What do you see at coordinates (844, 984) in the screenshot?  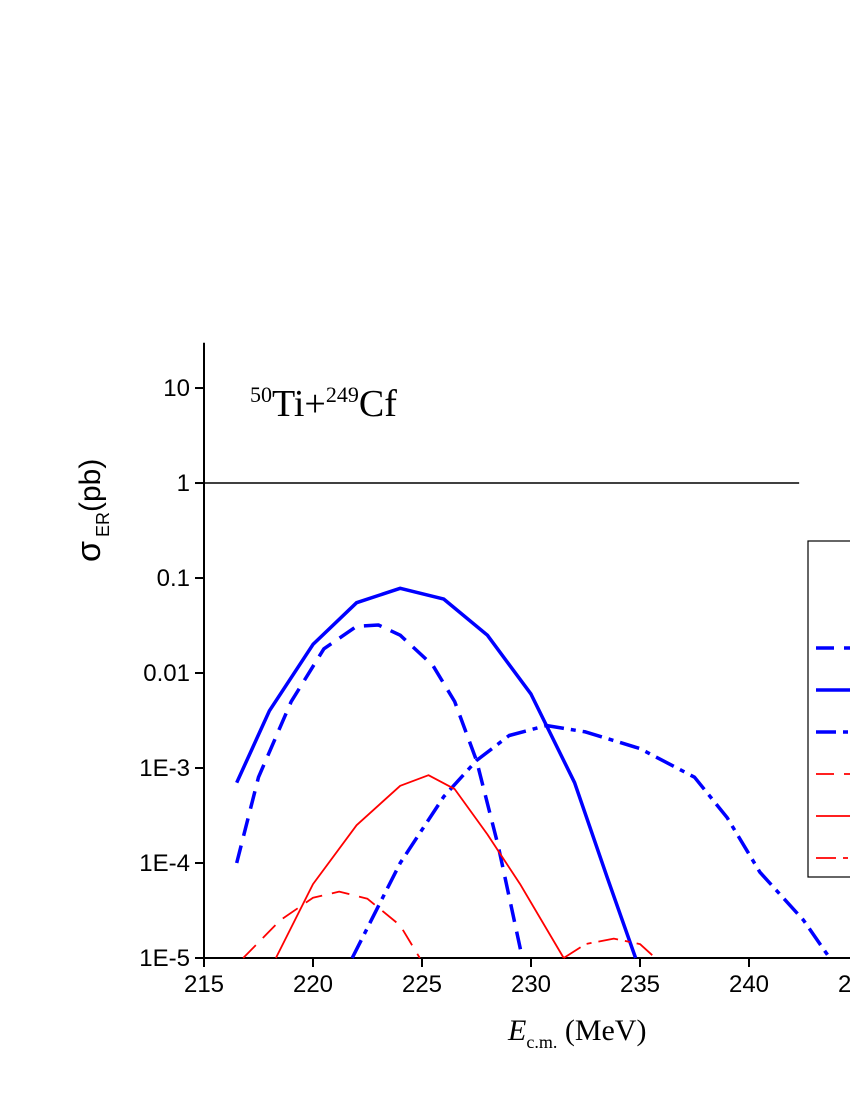 I see `x-tick-label: 245` at bounding box center [844, 984].